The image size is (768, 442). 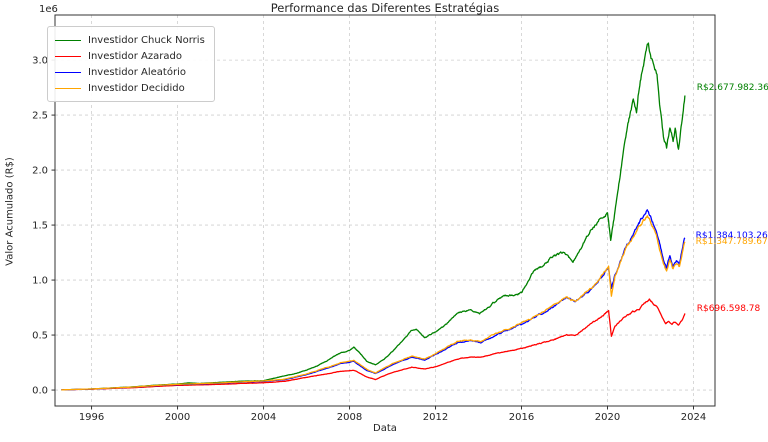 What do you see at coordinates (91, 417) in the screenshot?
I see `x-tick-label: 1996` at bounding box center [91, 417].